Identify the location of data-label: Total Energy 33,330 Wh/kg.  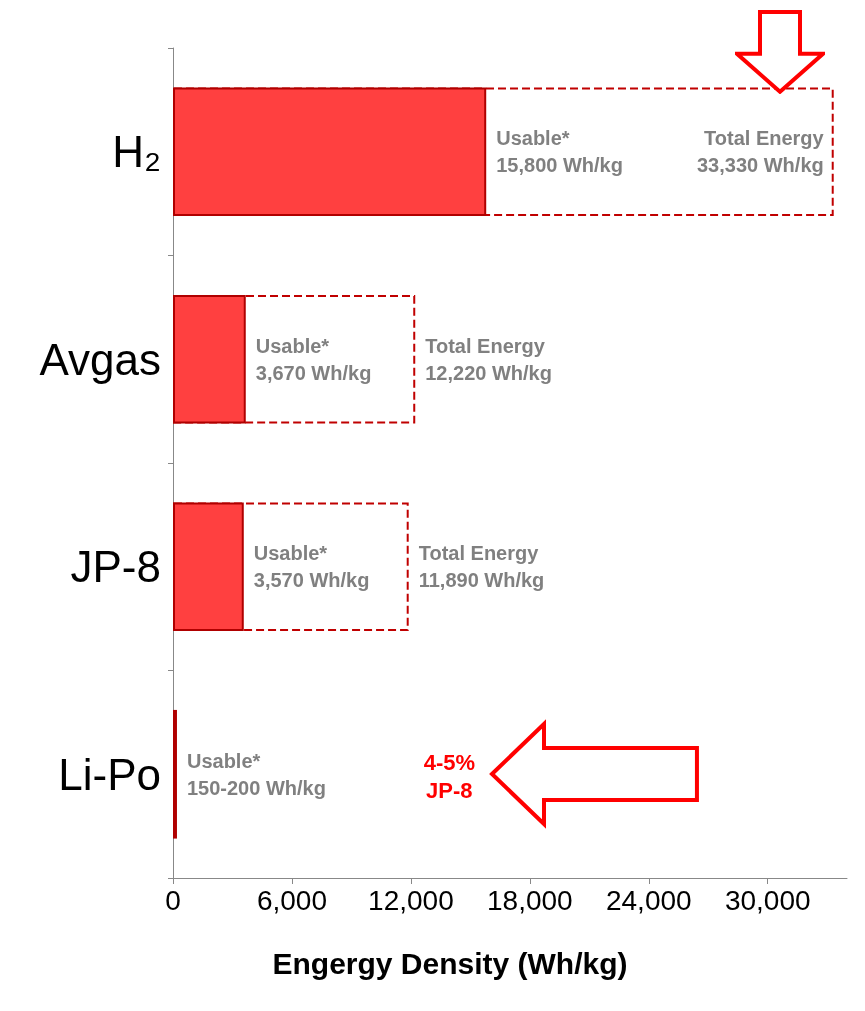
(761, 152).